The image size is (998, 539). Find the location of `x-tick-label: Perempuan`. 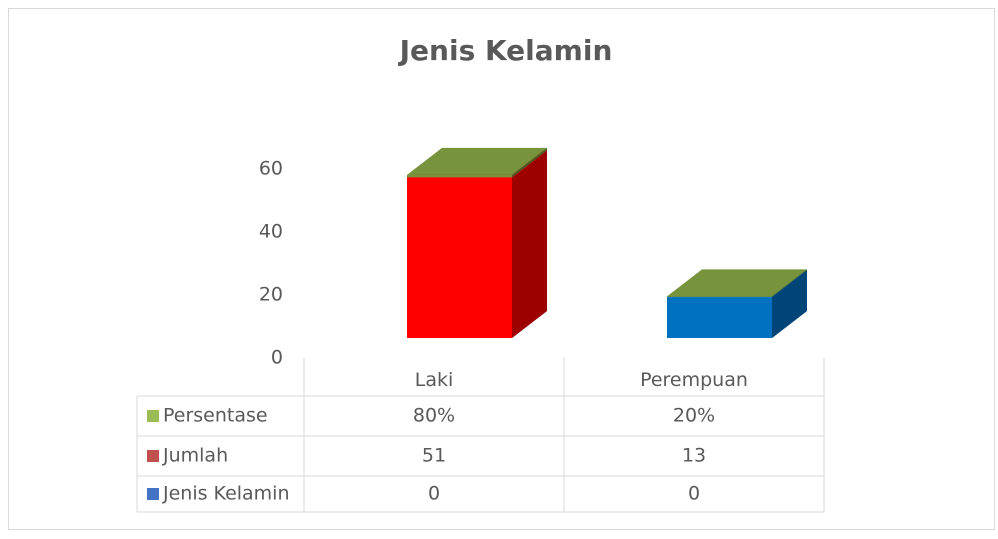

x-tick-label: Perempuan is located at coordinates (694, 380).